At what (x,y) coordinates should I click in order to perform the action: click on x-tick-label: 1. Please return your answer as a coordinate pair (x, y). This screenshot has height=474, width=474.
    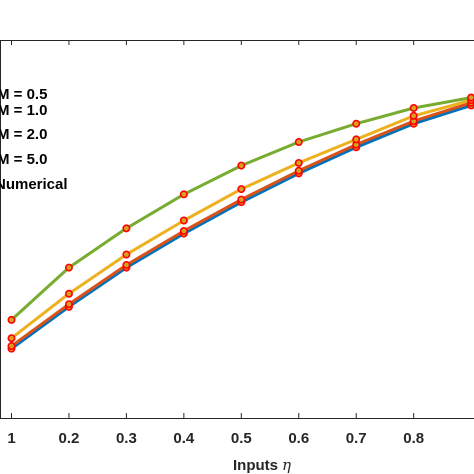
    Looking at the image, I should click on (11, 438).